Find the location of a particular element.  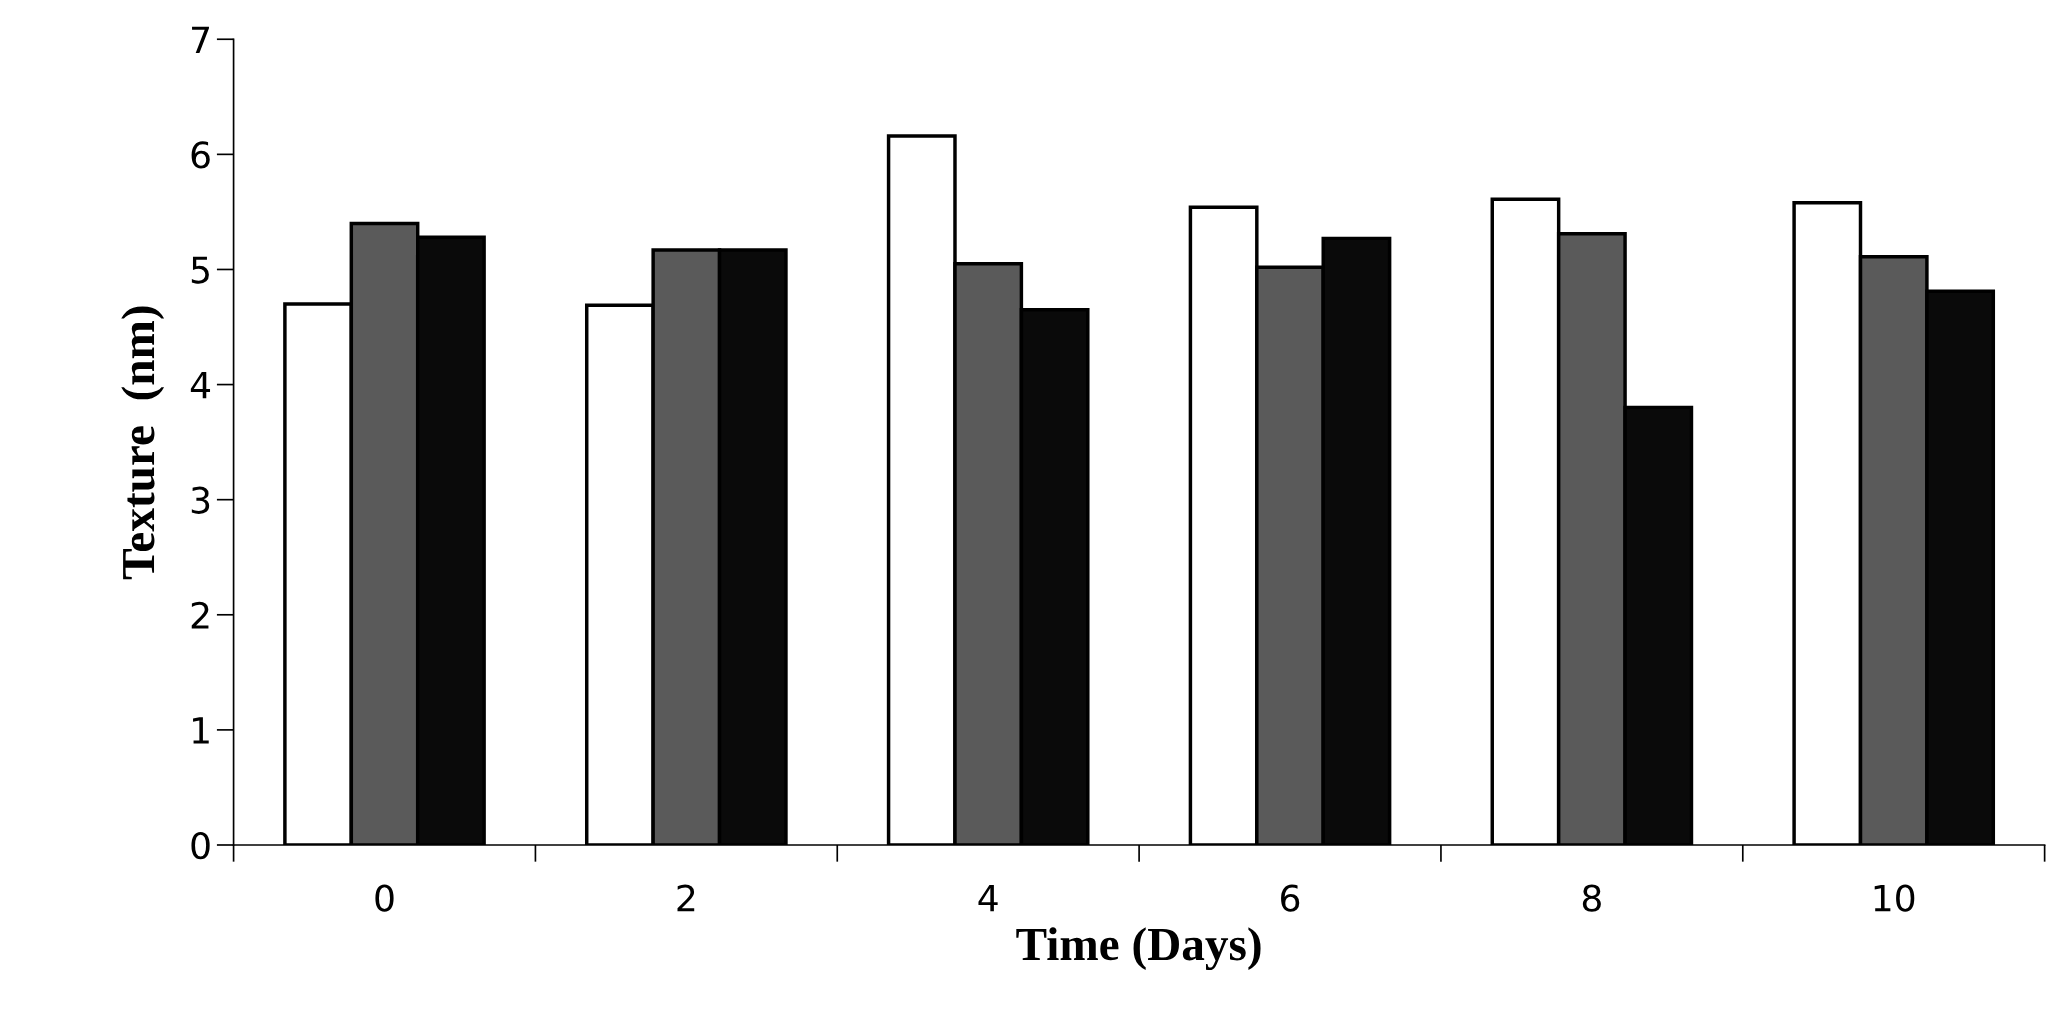

x-tick-label: 2 is located at coordinates (686, 898).